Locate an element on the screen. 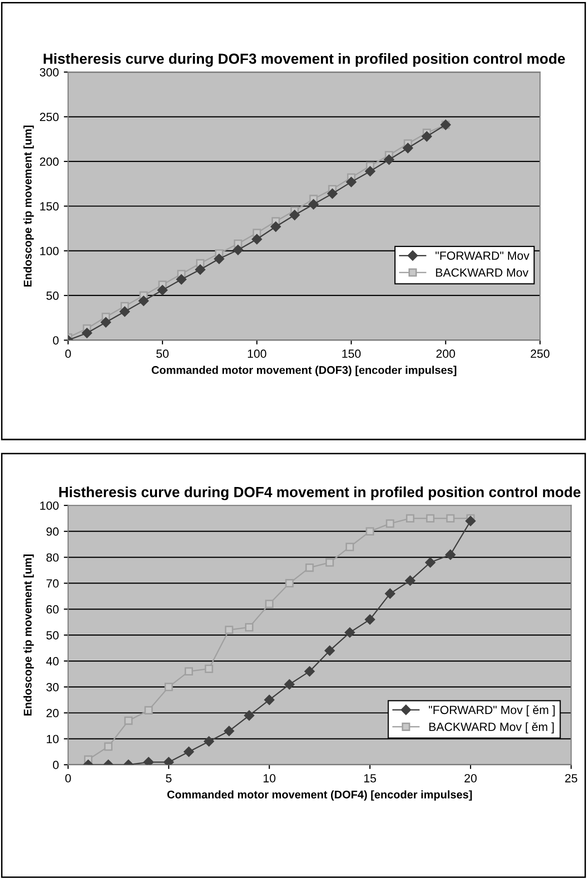 This screenshot has width=587, height=879. y-tick-label: 20 is located at coordinates (52, 713).